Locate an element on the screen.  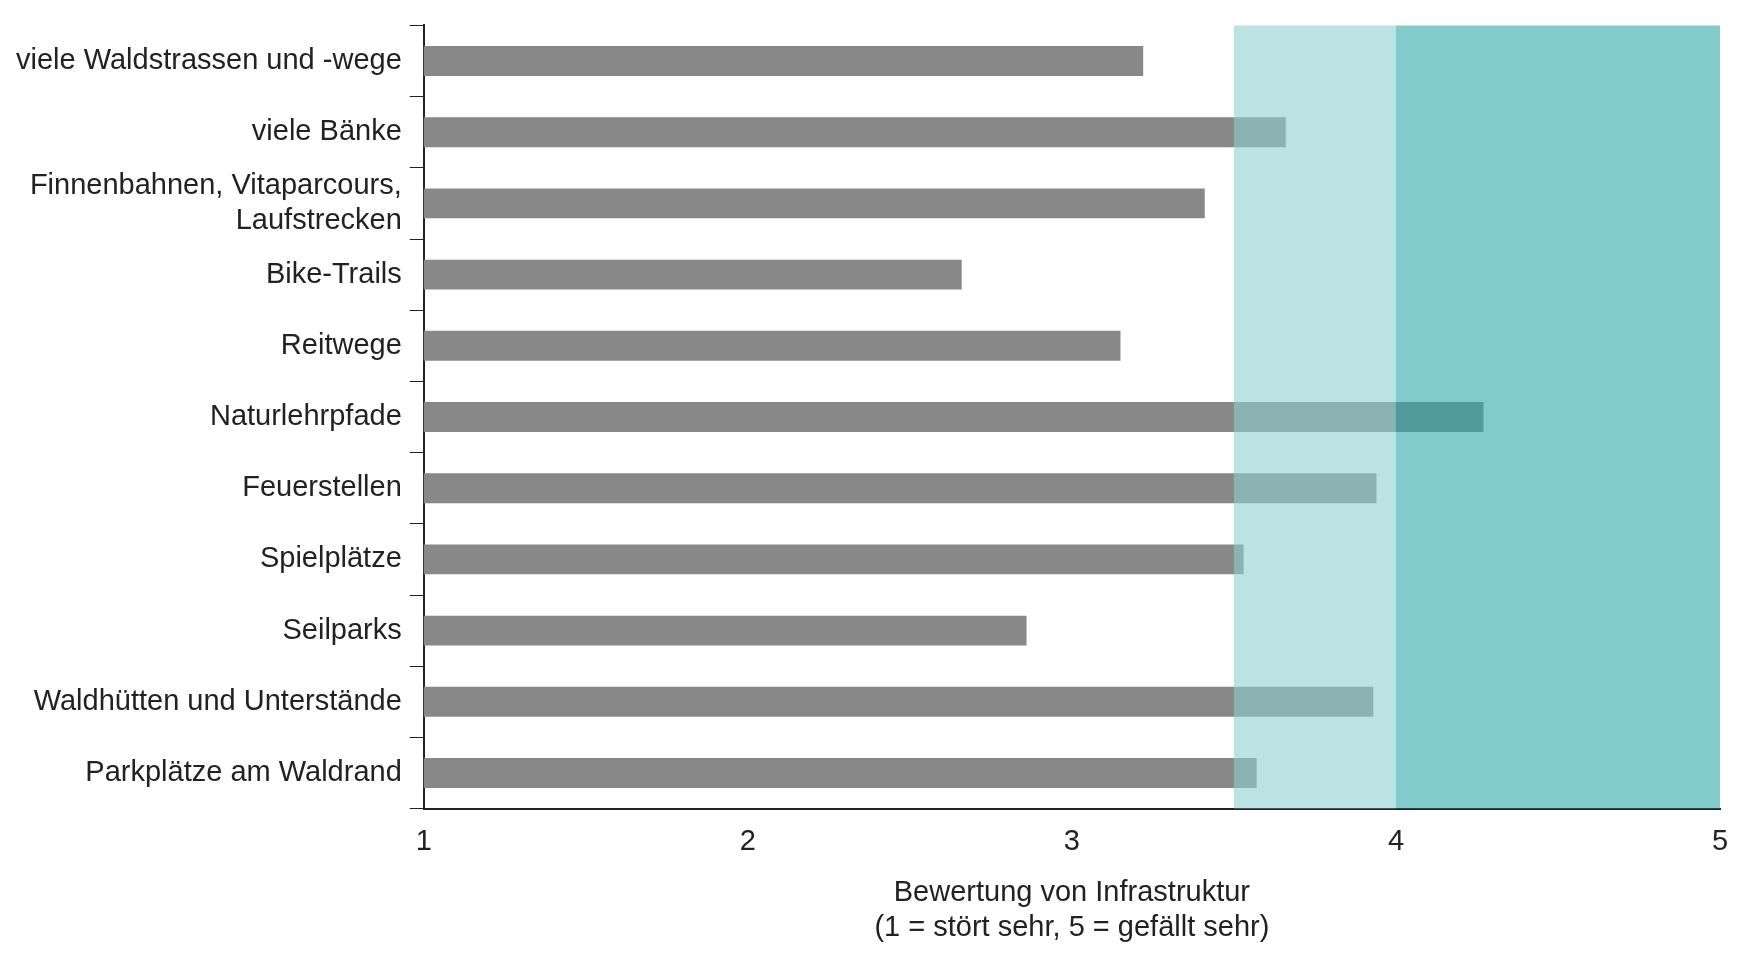
y-tick-label: Bike-Trails is located at coordinates (333, 272).